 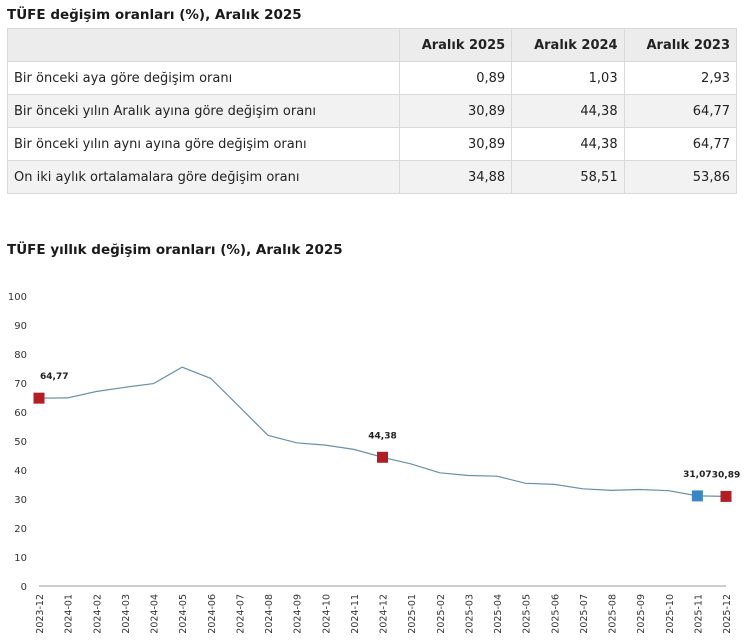 What do you see at coordinates (203, 45) in the screenshot?
I see `header-label` at bounding box center [203, 45].